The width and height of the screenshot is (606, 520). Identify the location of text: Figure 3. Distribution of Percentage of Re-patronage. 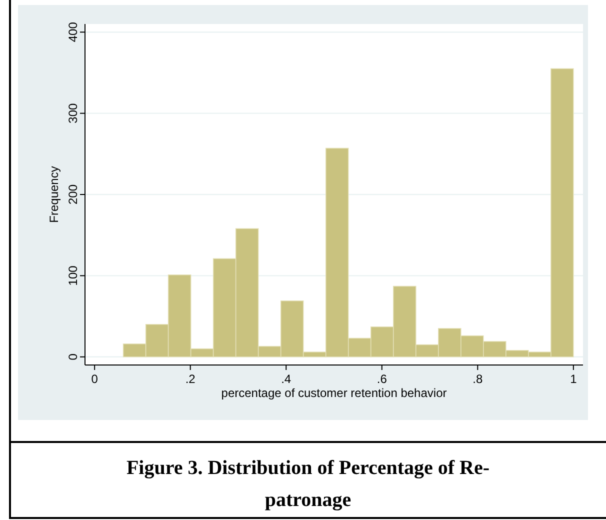
(308, 484).